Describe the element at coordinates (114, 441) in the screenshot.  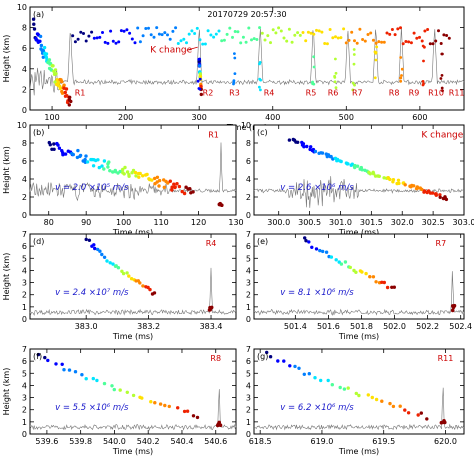
I see `x-tick-label: 540.0` at that location.